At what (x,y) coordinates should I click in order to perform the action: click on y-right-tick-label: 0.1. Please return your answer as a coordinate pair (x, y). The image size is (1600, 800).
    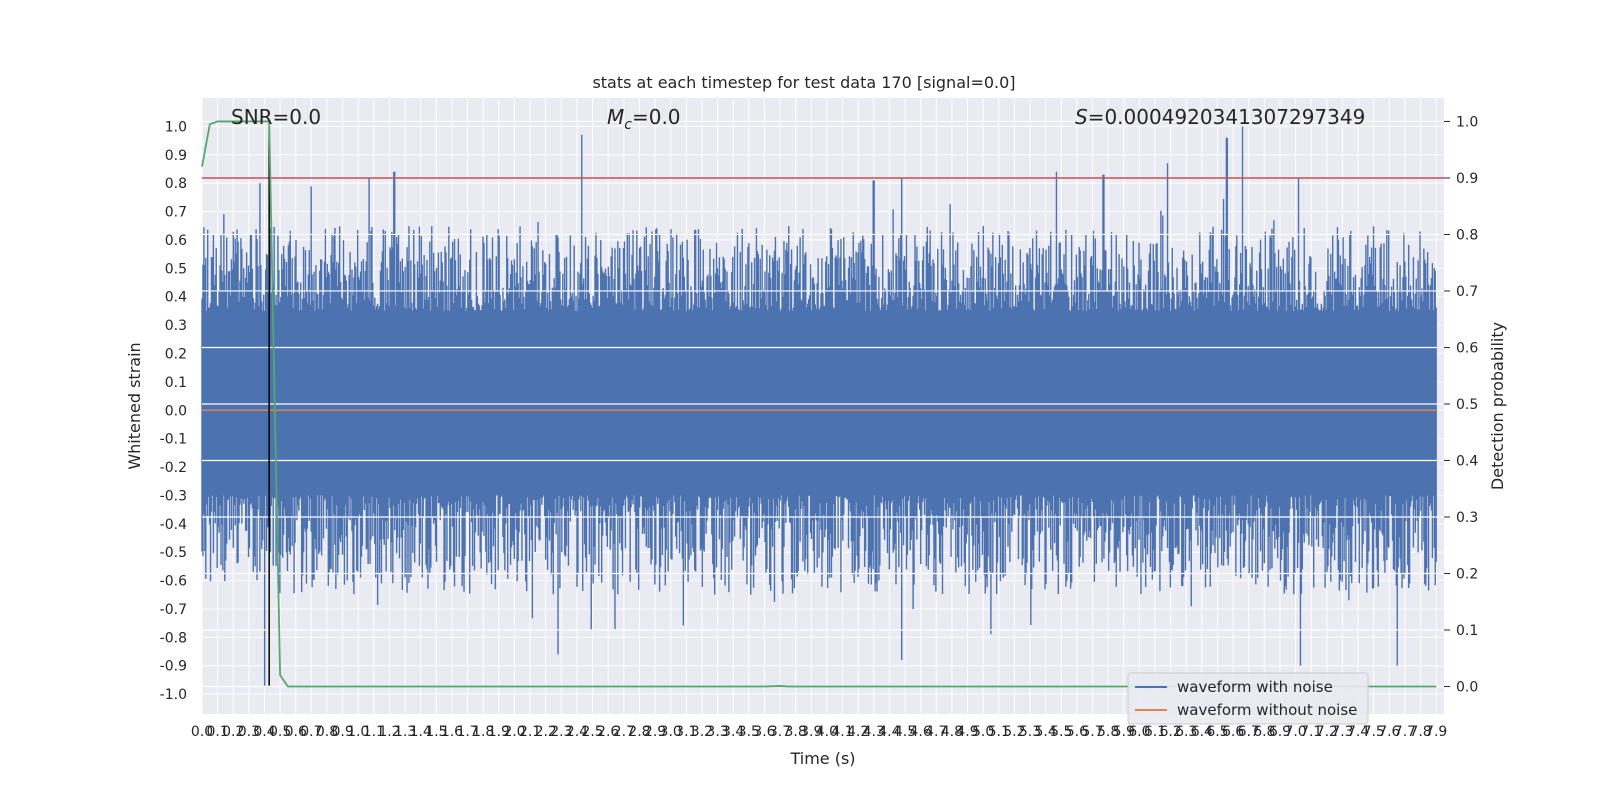
    Looking at the image, I should click on (1467, 631).